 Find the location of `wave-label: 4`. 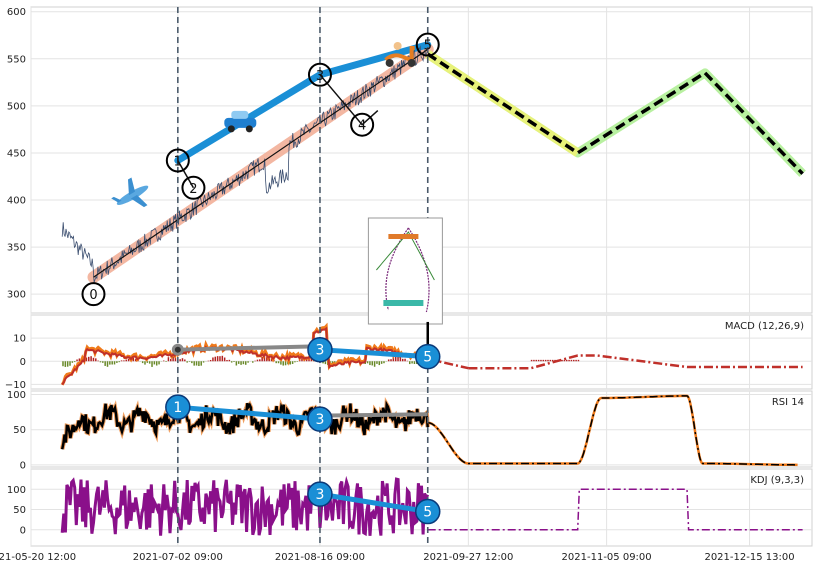

wave-label: 4 is located at coordinates (362, 126).